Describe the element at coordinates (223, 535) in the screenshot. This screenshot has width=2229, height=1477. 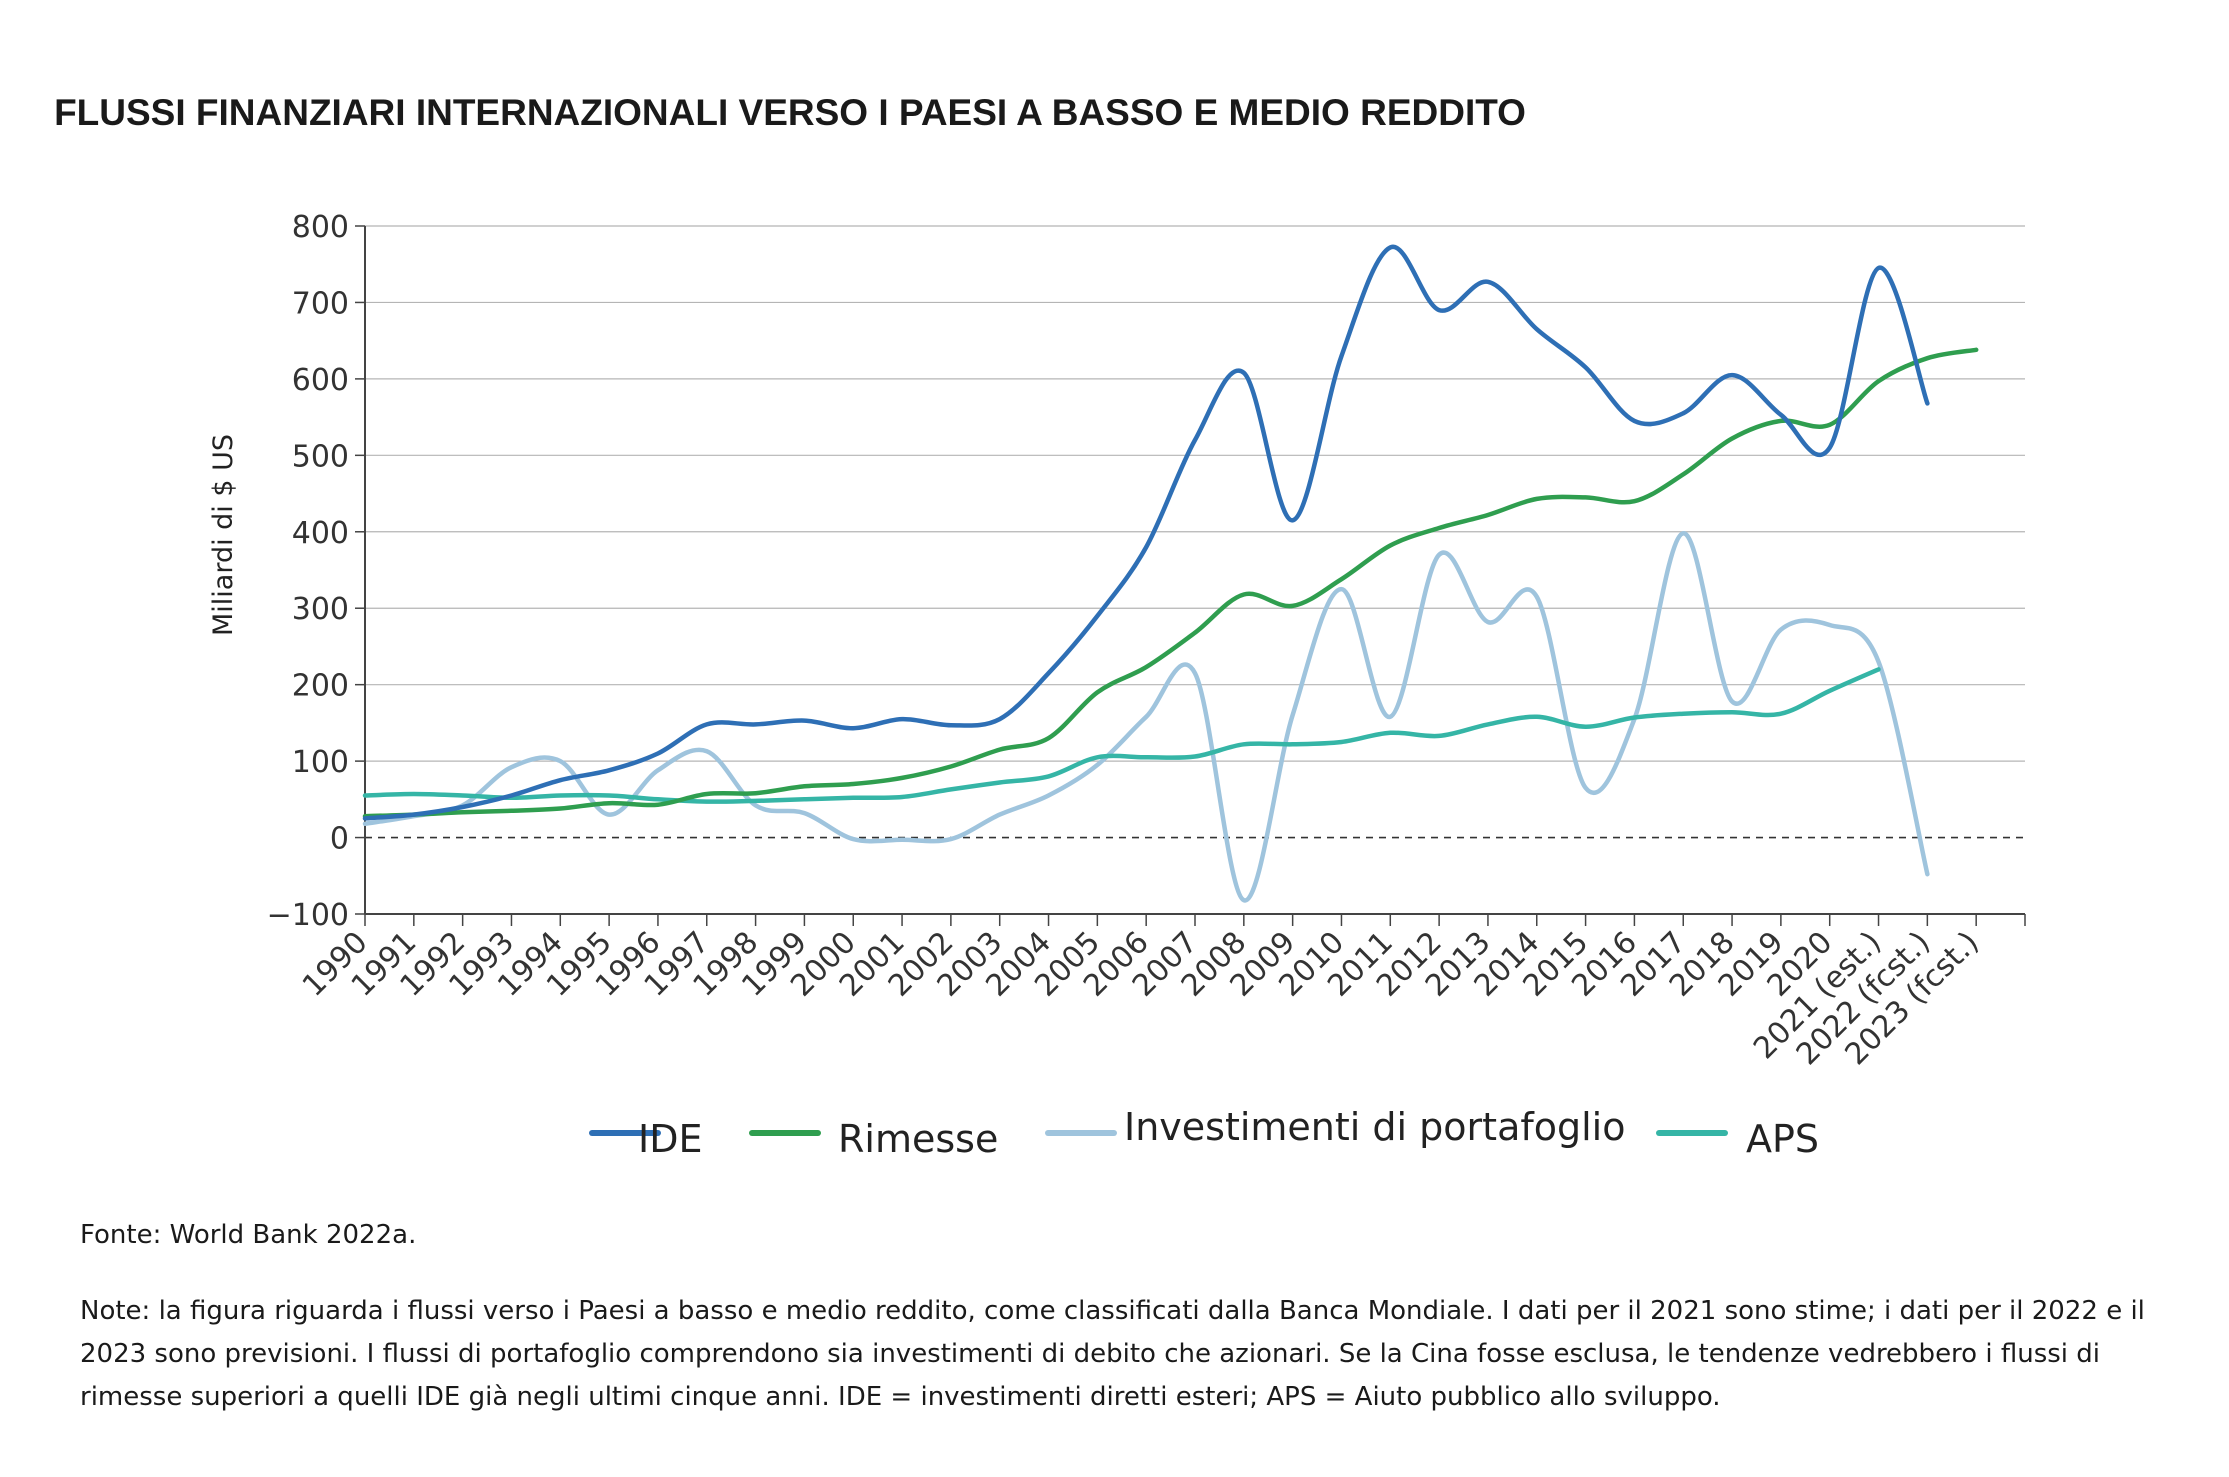
I see `y-axis-label: Miliardi di $ US` at that location.